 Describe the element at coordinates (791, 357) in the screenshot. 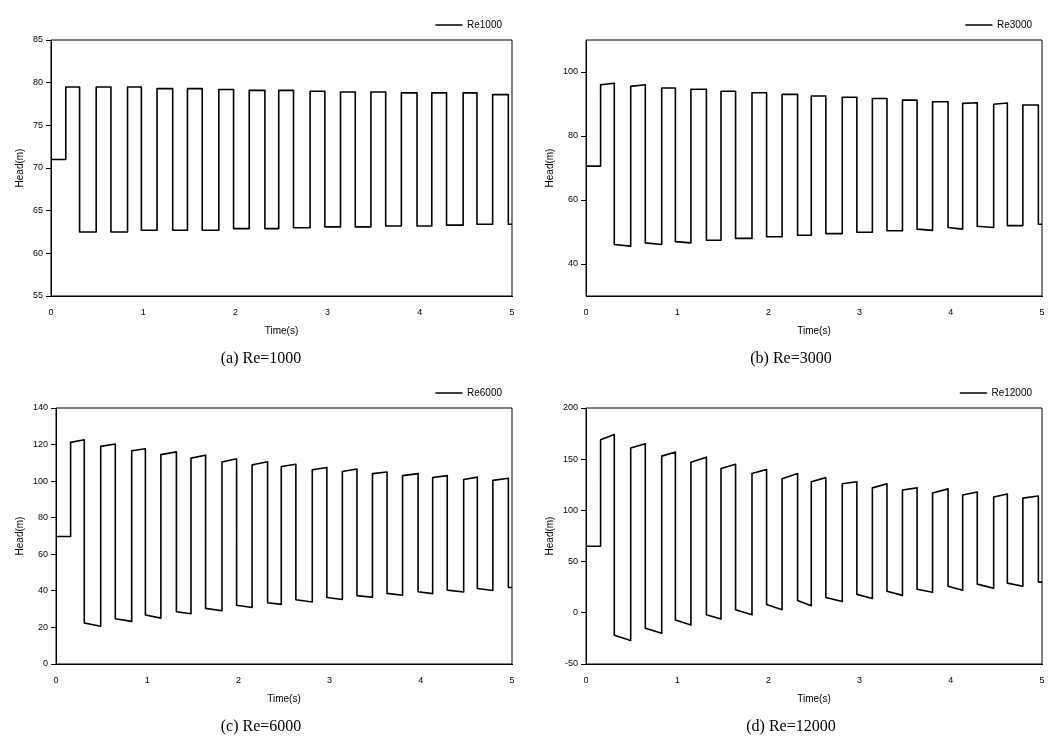

I see `text: (b) Re=3000` at that location.